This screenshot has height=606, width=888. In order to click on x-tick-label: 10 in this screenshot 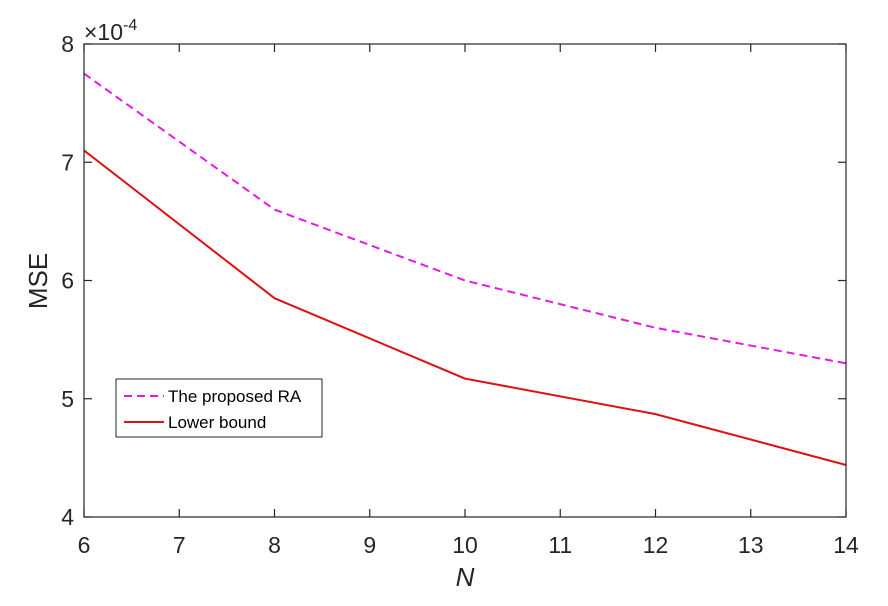, I will do `click(465, 545)`.